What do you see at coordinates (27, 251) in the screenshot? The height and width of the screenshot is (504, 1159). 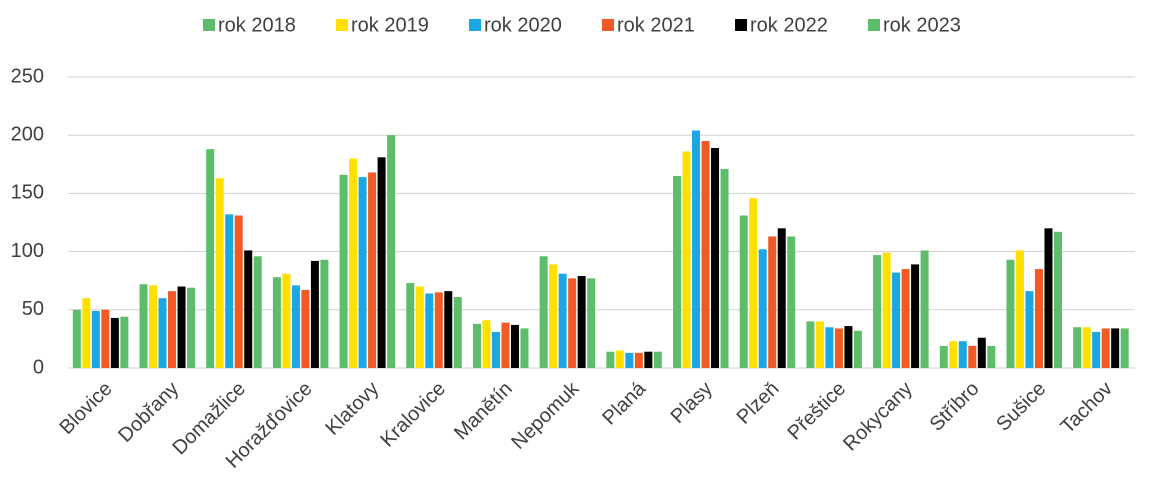 I see `y-tick-label: 100` at bounding box center [27, 251].